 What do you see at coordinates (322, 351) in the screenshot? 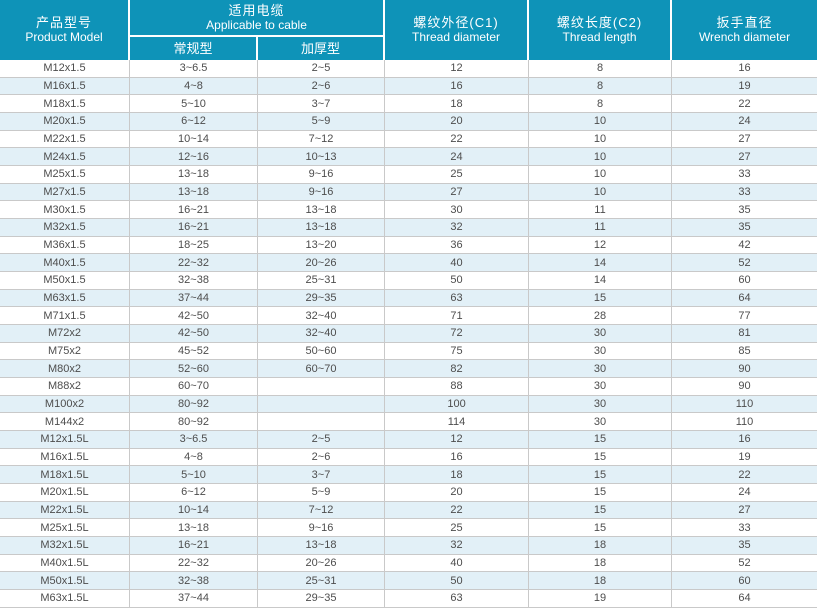
I see `cell-thickened-cable-range: 50~60` at bounding box center [322, 351].